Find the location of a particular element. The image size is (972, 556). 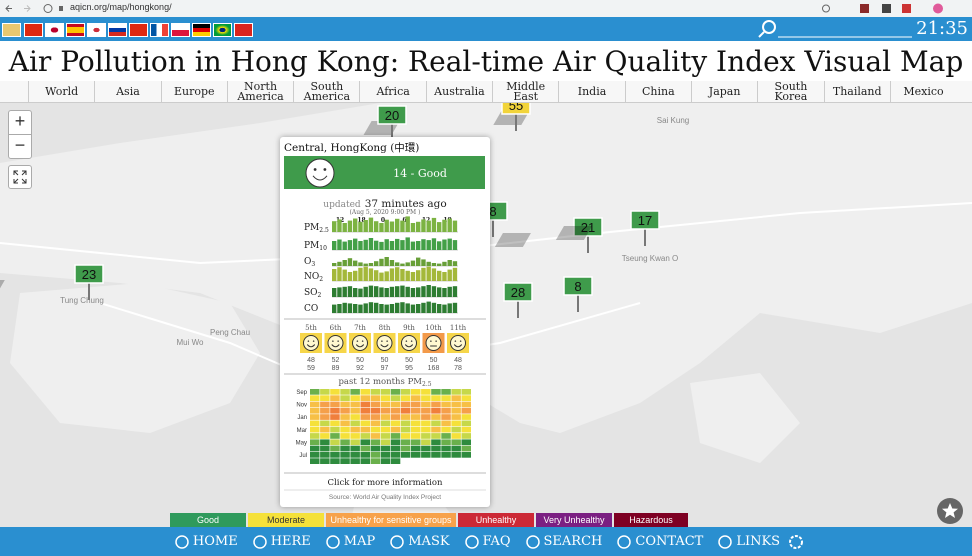

bottom-nav-item: HERE is located at coordinates (281, 542).